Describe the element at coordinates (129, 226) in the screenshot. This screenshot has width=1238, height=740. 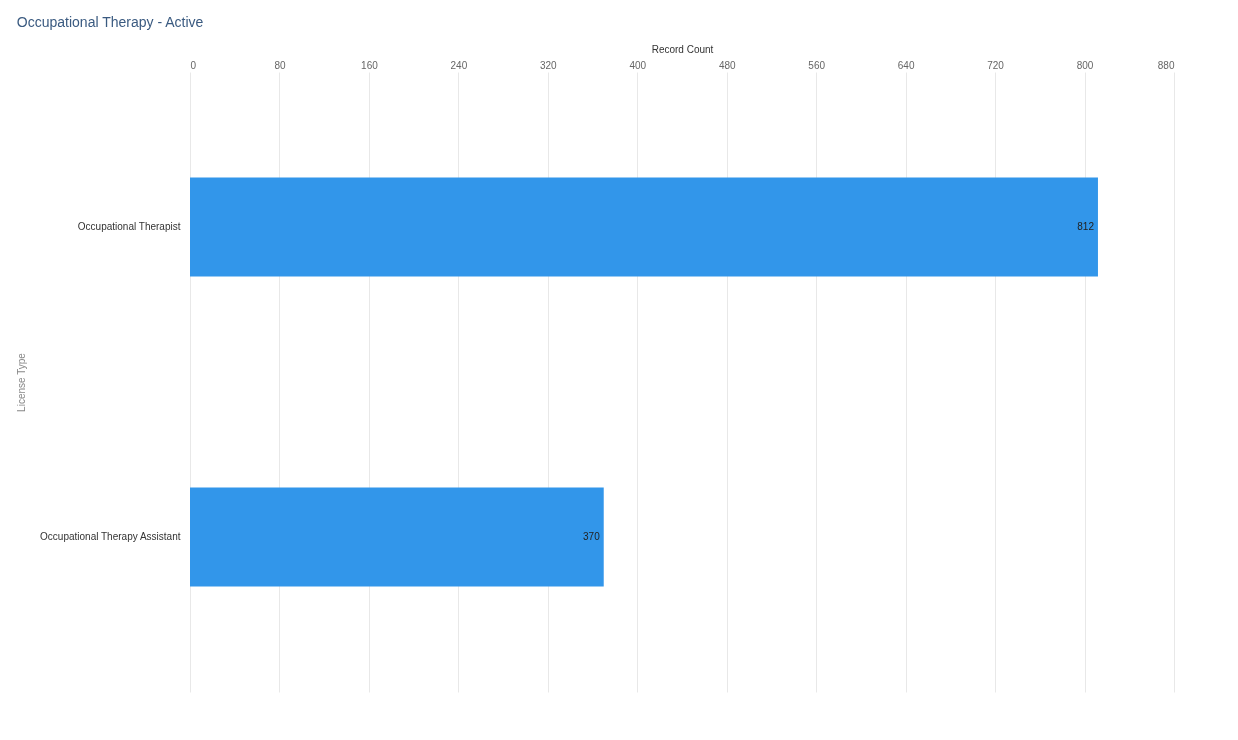
I see `y-tick-label: Occupational Therapist` at that location.